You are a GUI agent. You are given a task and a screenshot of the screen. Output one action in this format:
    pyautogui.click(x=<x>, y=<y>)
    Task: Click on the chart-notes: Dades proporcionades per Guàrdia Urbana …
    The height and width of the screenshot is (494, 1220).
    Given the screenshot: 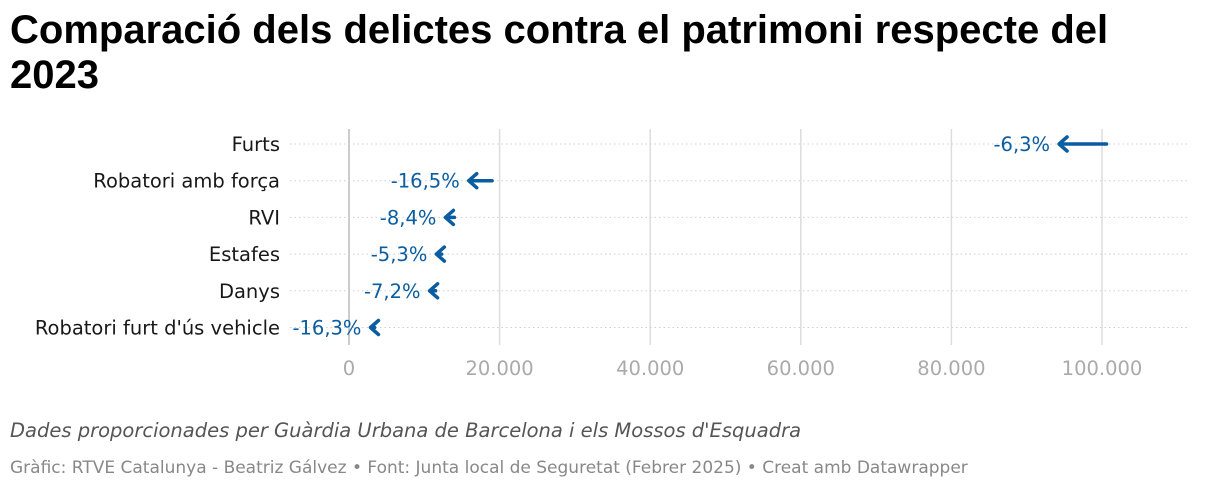 What is the action you would take?
    pyautogui.click(x=406, y=430)
    